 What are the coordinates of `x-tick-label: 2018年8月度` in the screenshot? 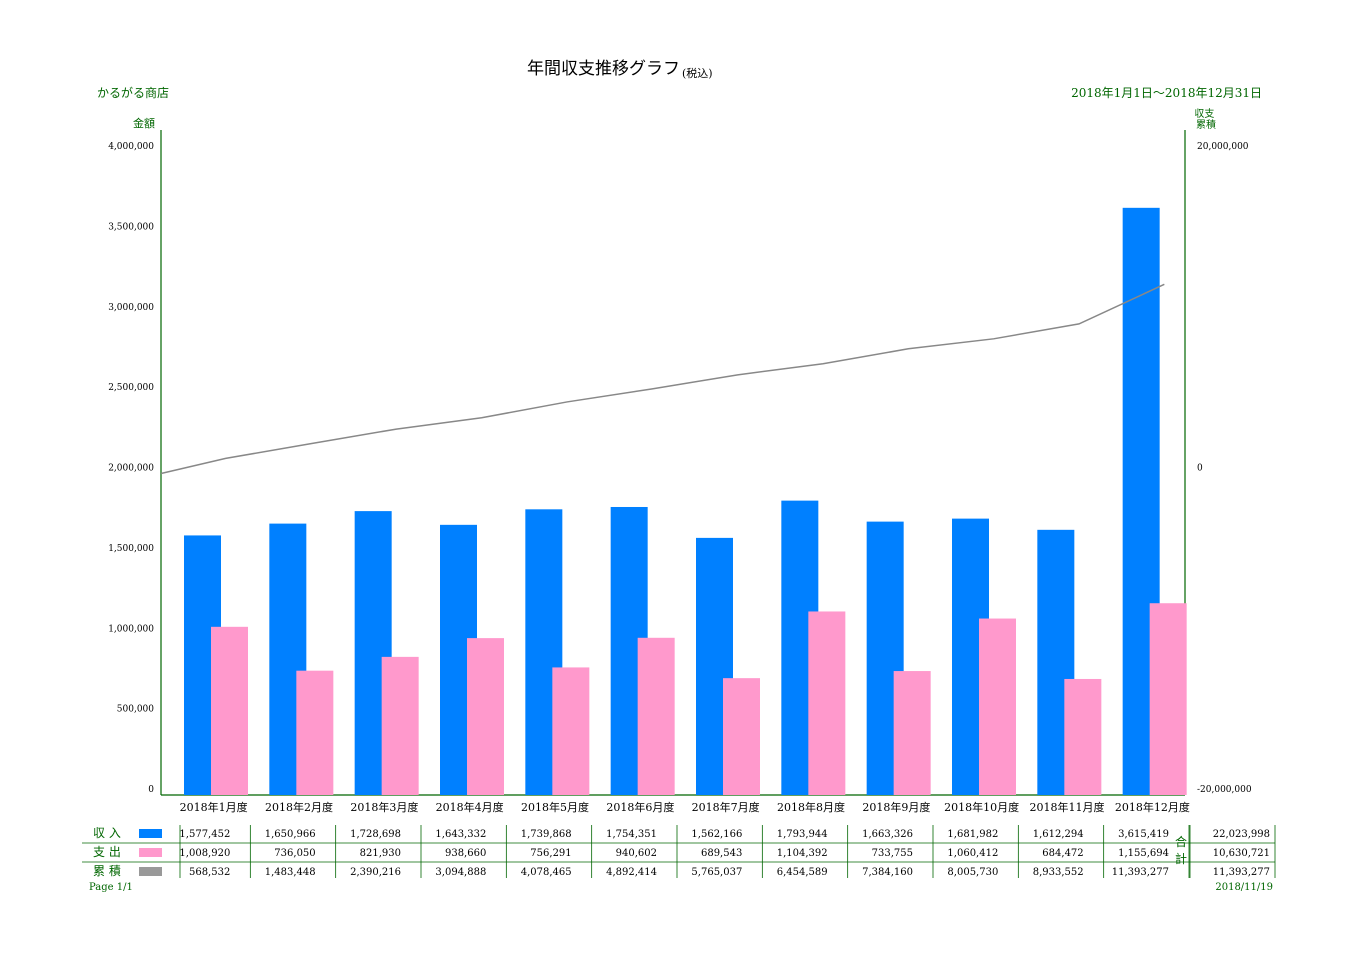 It's located at (811, 807).